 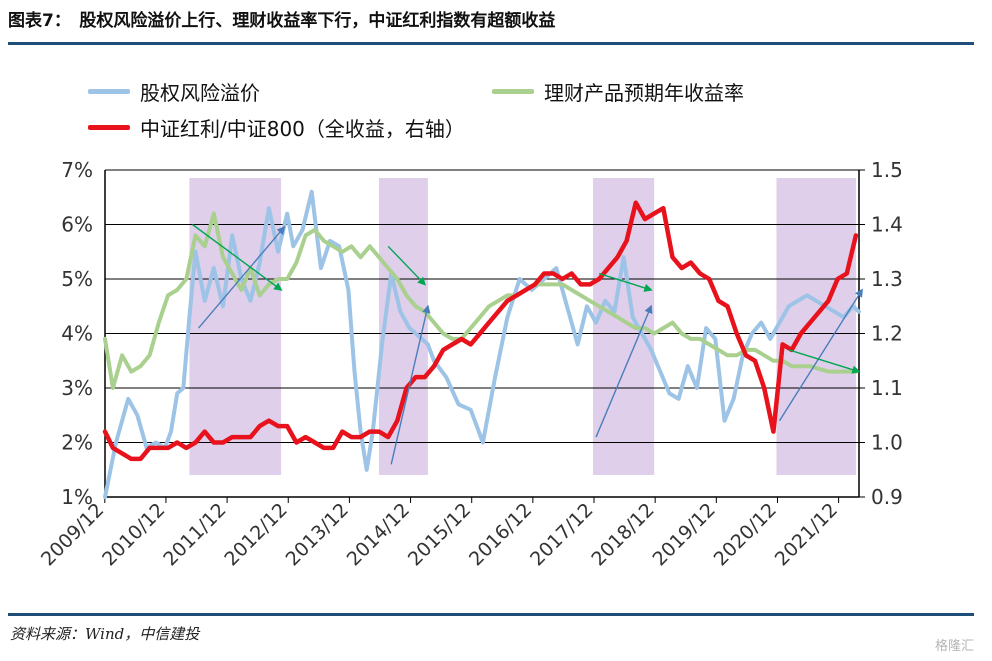 I want to click on x-tick-label: 2015/12, so click(x=439, y=534).